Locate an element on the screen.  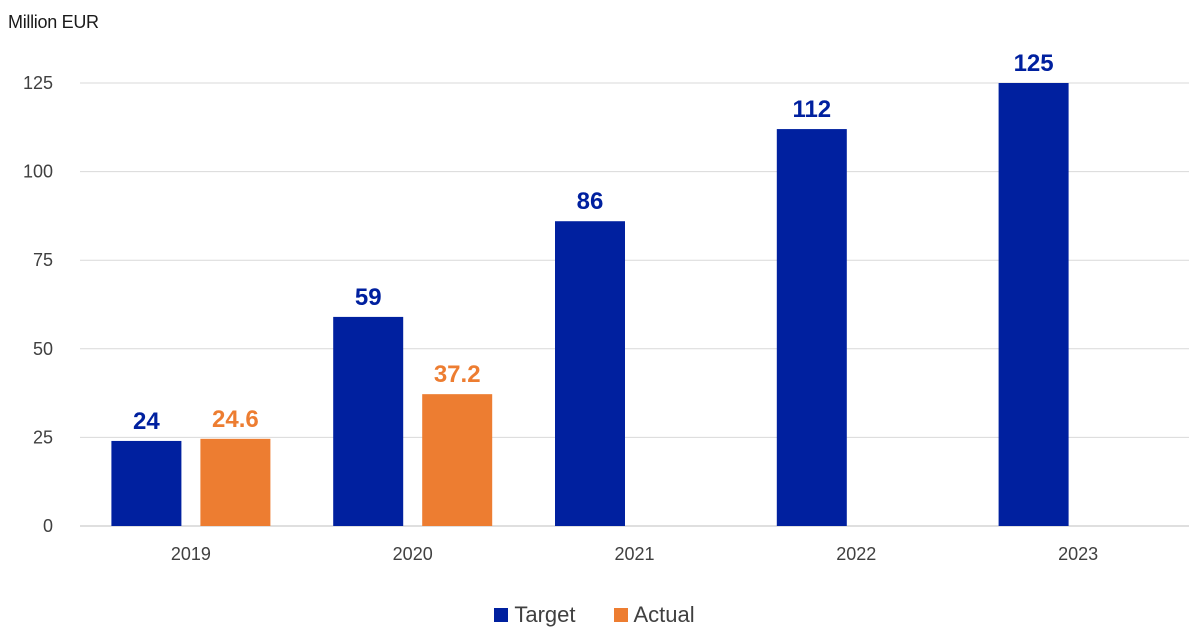
data-label-target-2022: 112 is located at coordinates (811, 109).